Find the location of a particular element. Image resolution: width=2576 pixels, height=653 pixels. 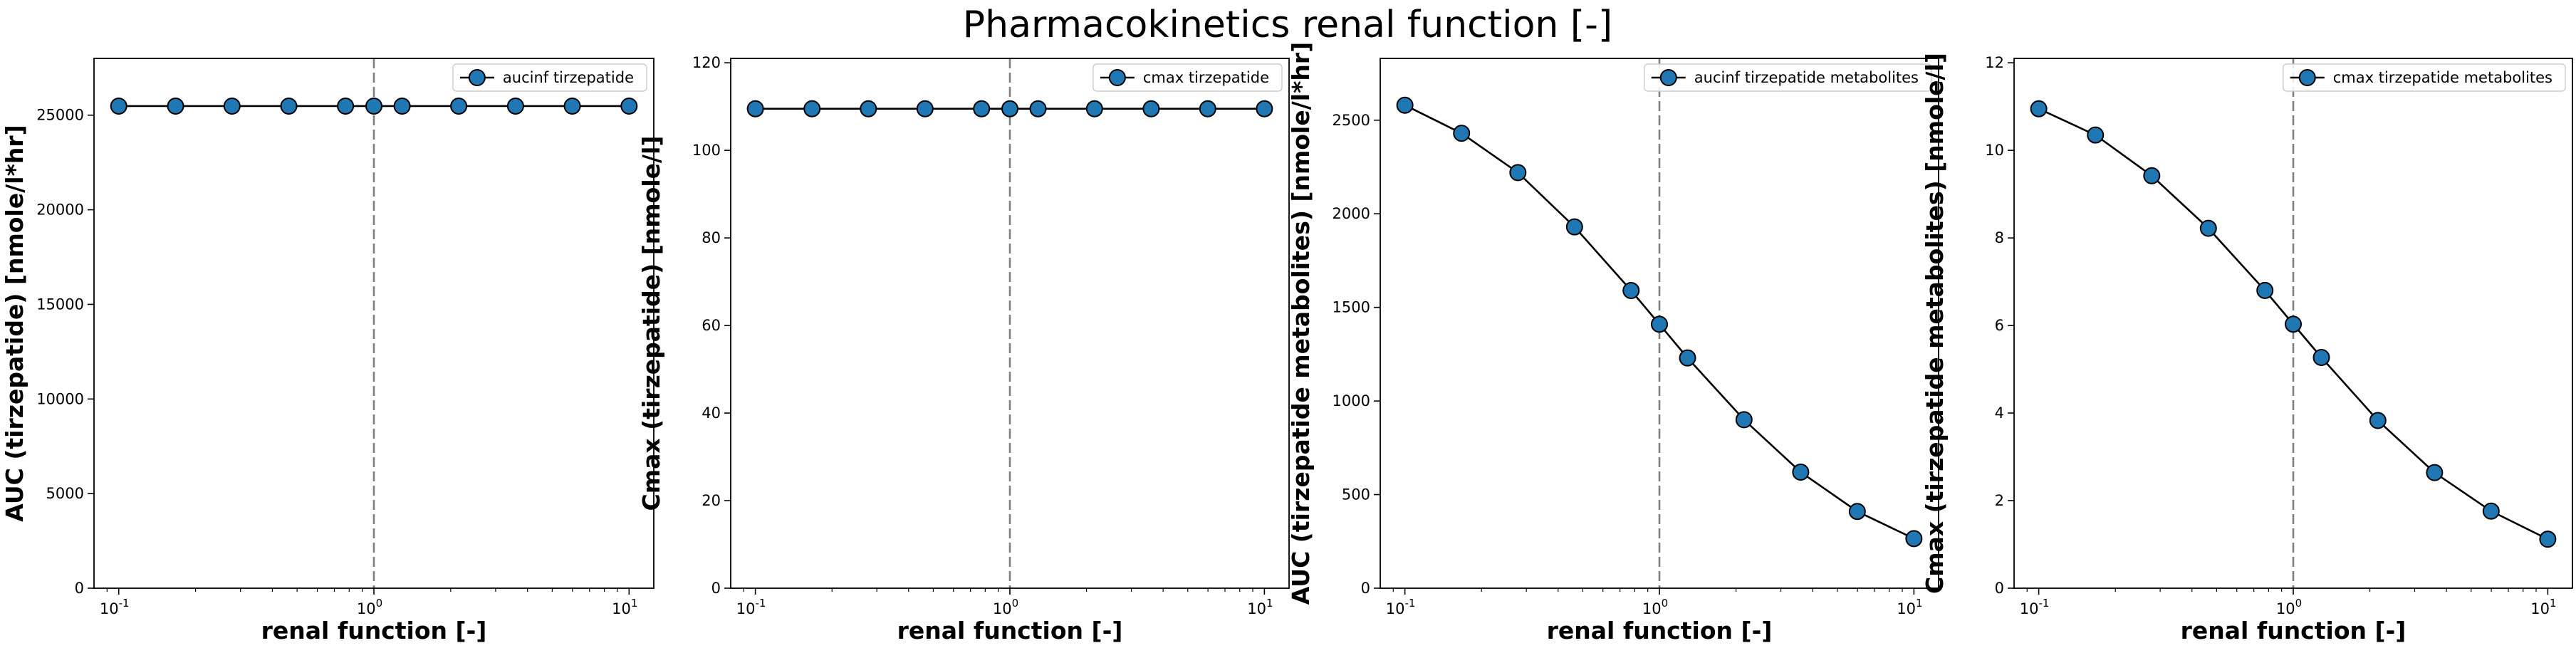

y-tick-label: 2 is located at coordinates (1999, 500).